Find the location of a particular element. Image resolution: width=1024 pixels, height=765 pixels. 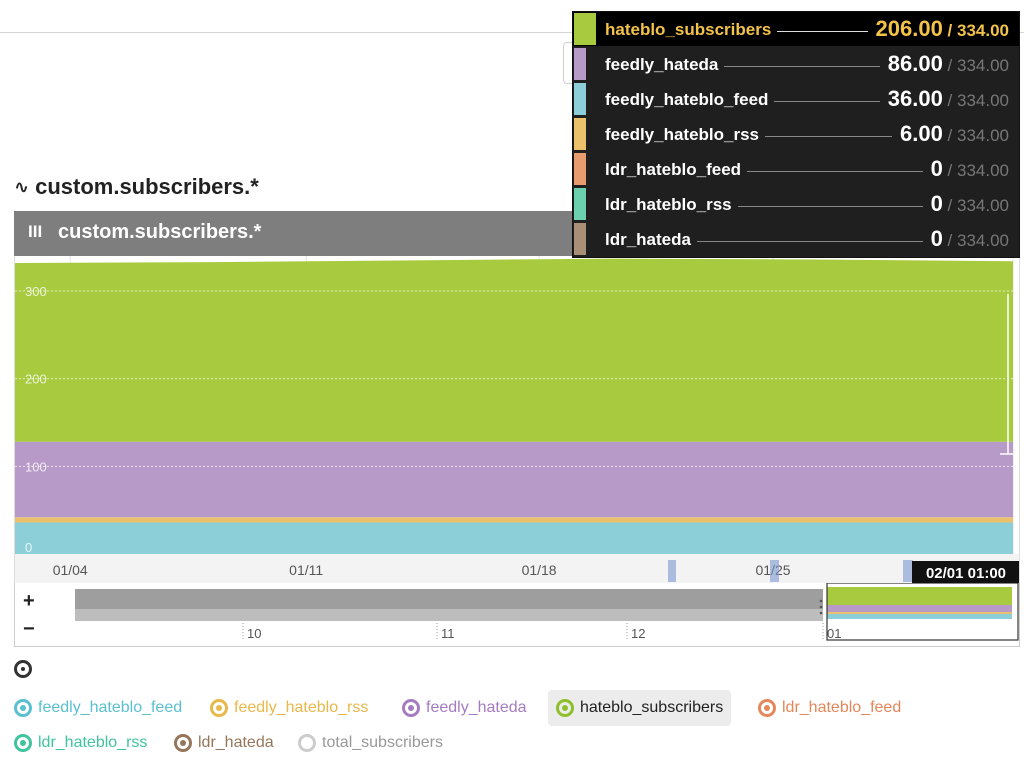

legend-item-feedly_hateblo_feed: feedly_hateblo_feed is located at coordinates (98, 708).